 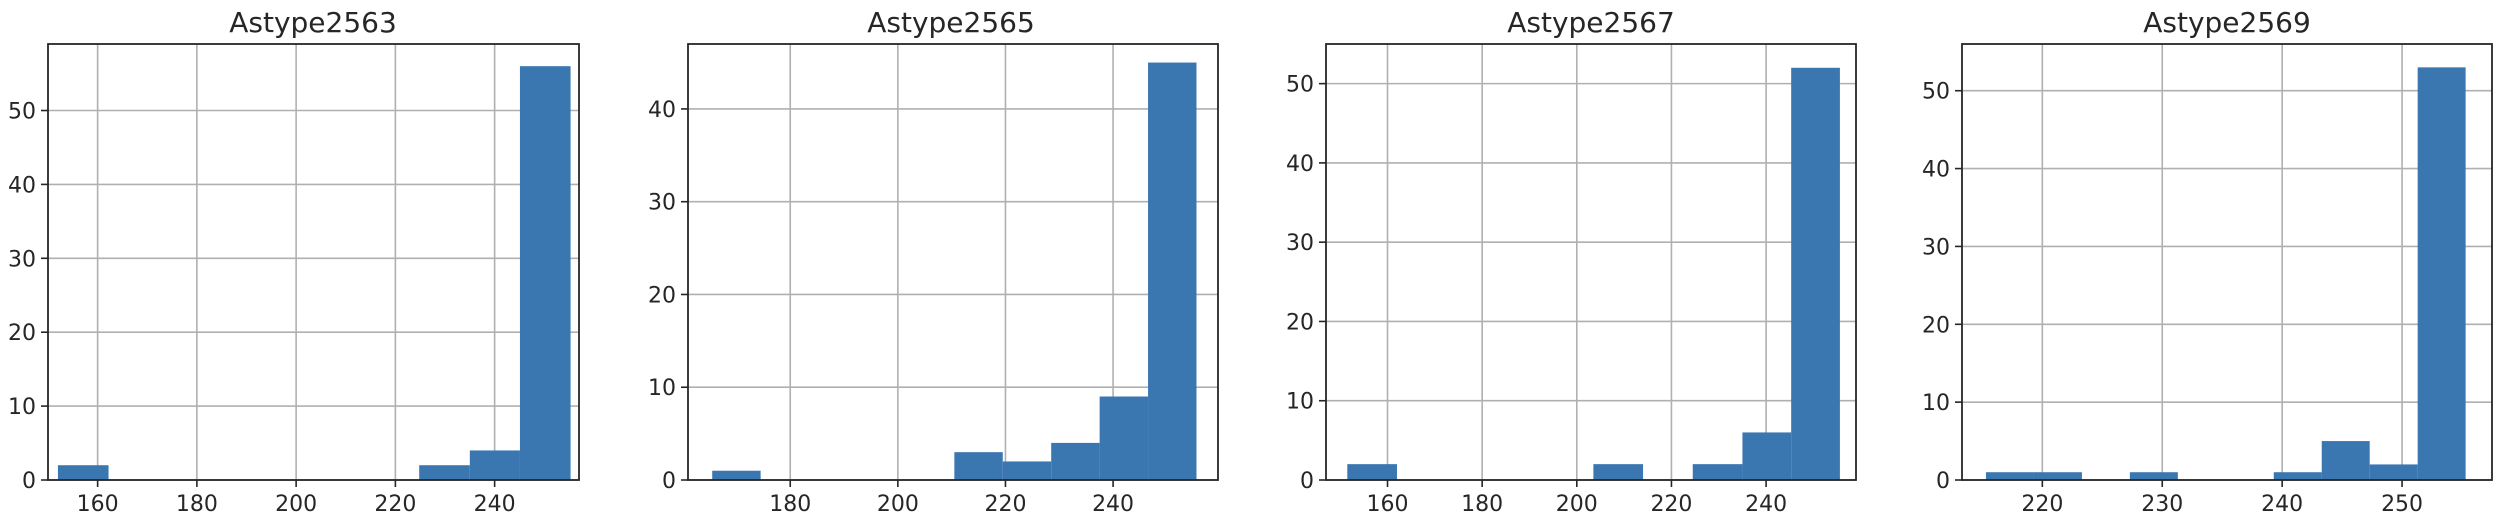 What do you see at coordinates (1591, 22) in the screenshot?
I see `chart-title: Astype2567` at bounding box center [1591, 22].